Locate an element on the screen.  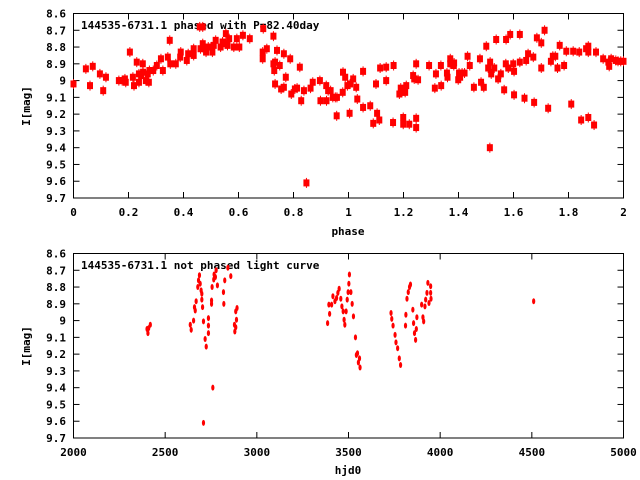
y-tick-label: 9.5 is located at coordinates (56, 404).